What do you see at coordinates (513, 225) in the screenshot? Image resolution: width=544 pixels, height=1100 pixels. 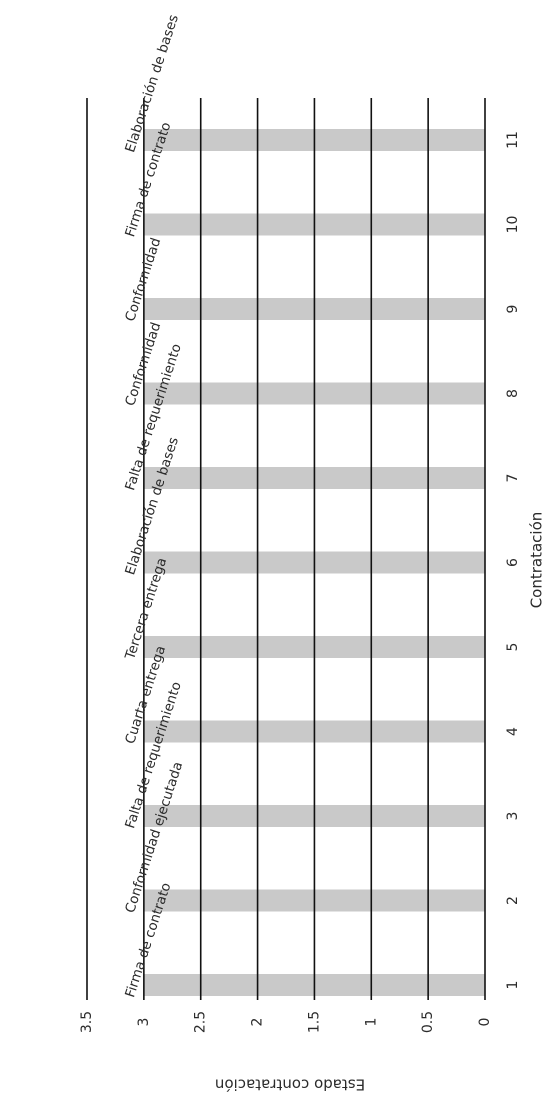 I see `x-tick-label: 10` at bounding box center [513, 225].